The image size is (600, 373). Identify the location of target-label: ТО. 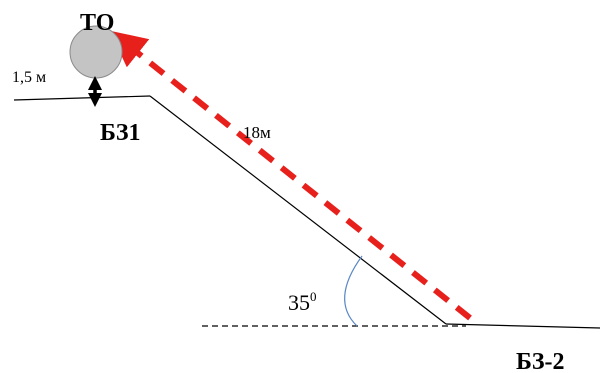
(97, 23).